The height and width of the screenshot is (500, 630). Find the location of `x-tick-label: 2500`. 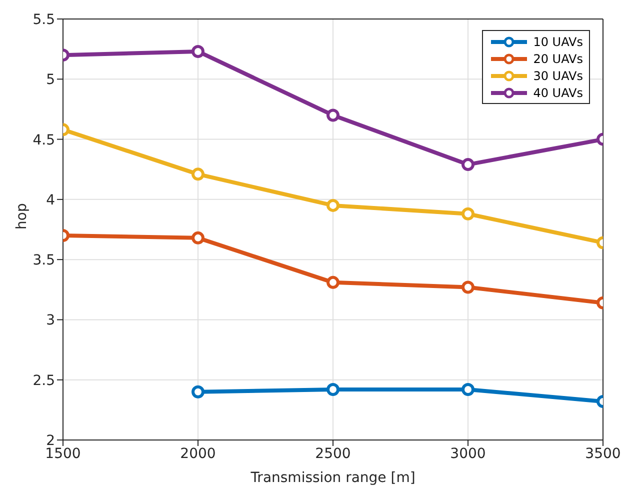

x-tick-label: 2500 is located at coordinates (333, 454).